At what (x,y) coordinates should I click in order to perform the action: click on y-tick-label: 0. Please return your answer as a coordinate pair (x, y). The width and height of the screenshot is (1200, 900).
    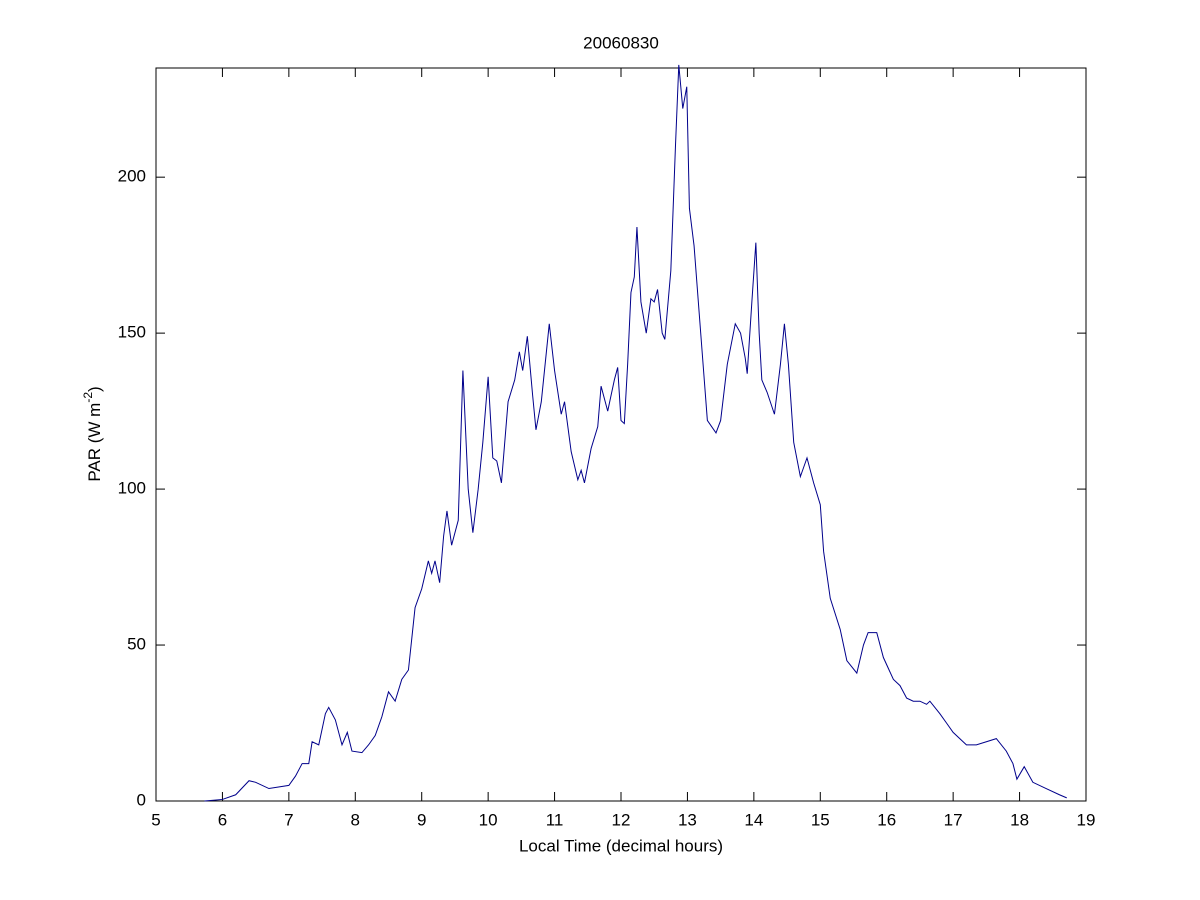
    Looking at the image, I should click on (141, 799).